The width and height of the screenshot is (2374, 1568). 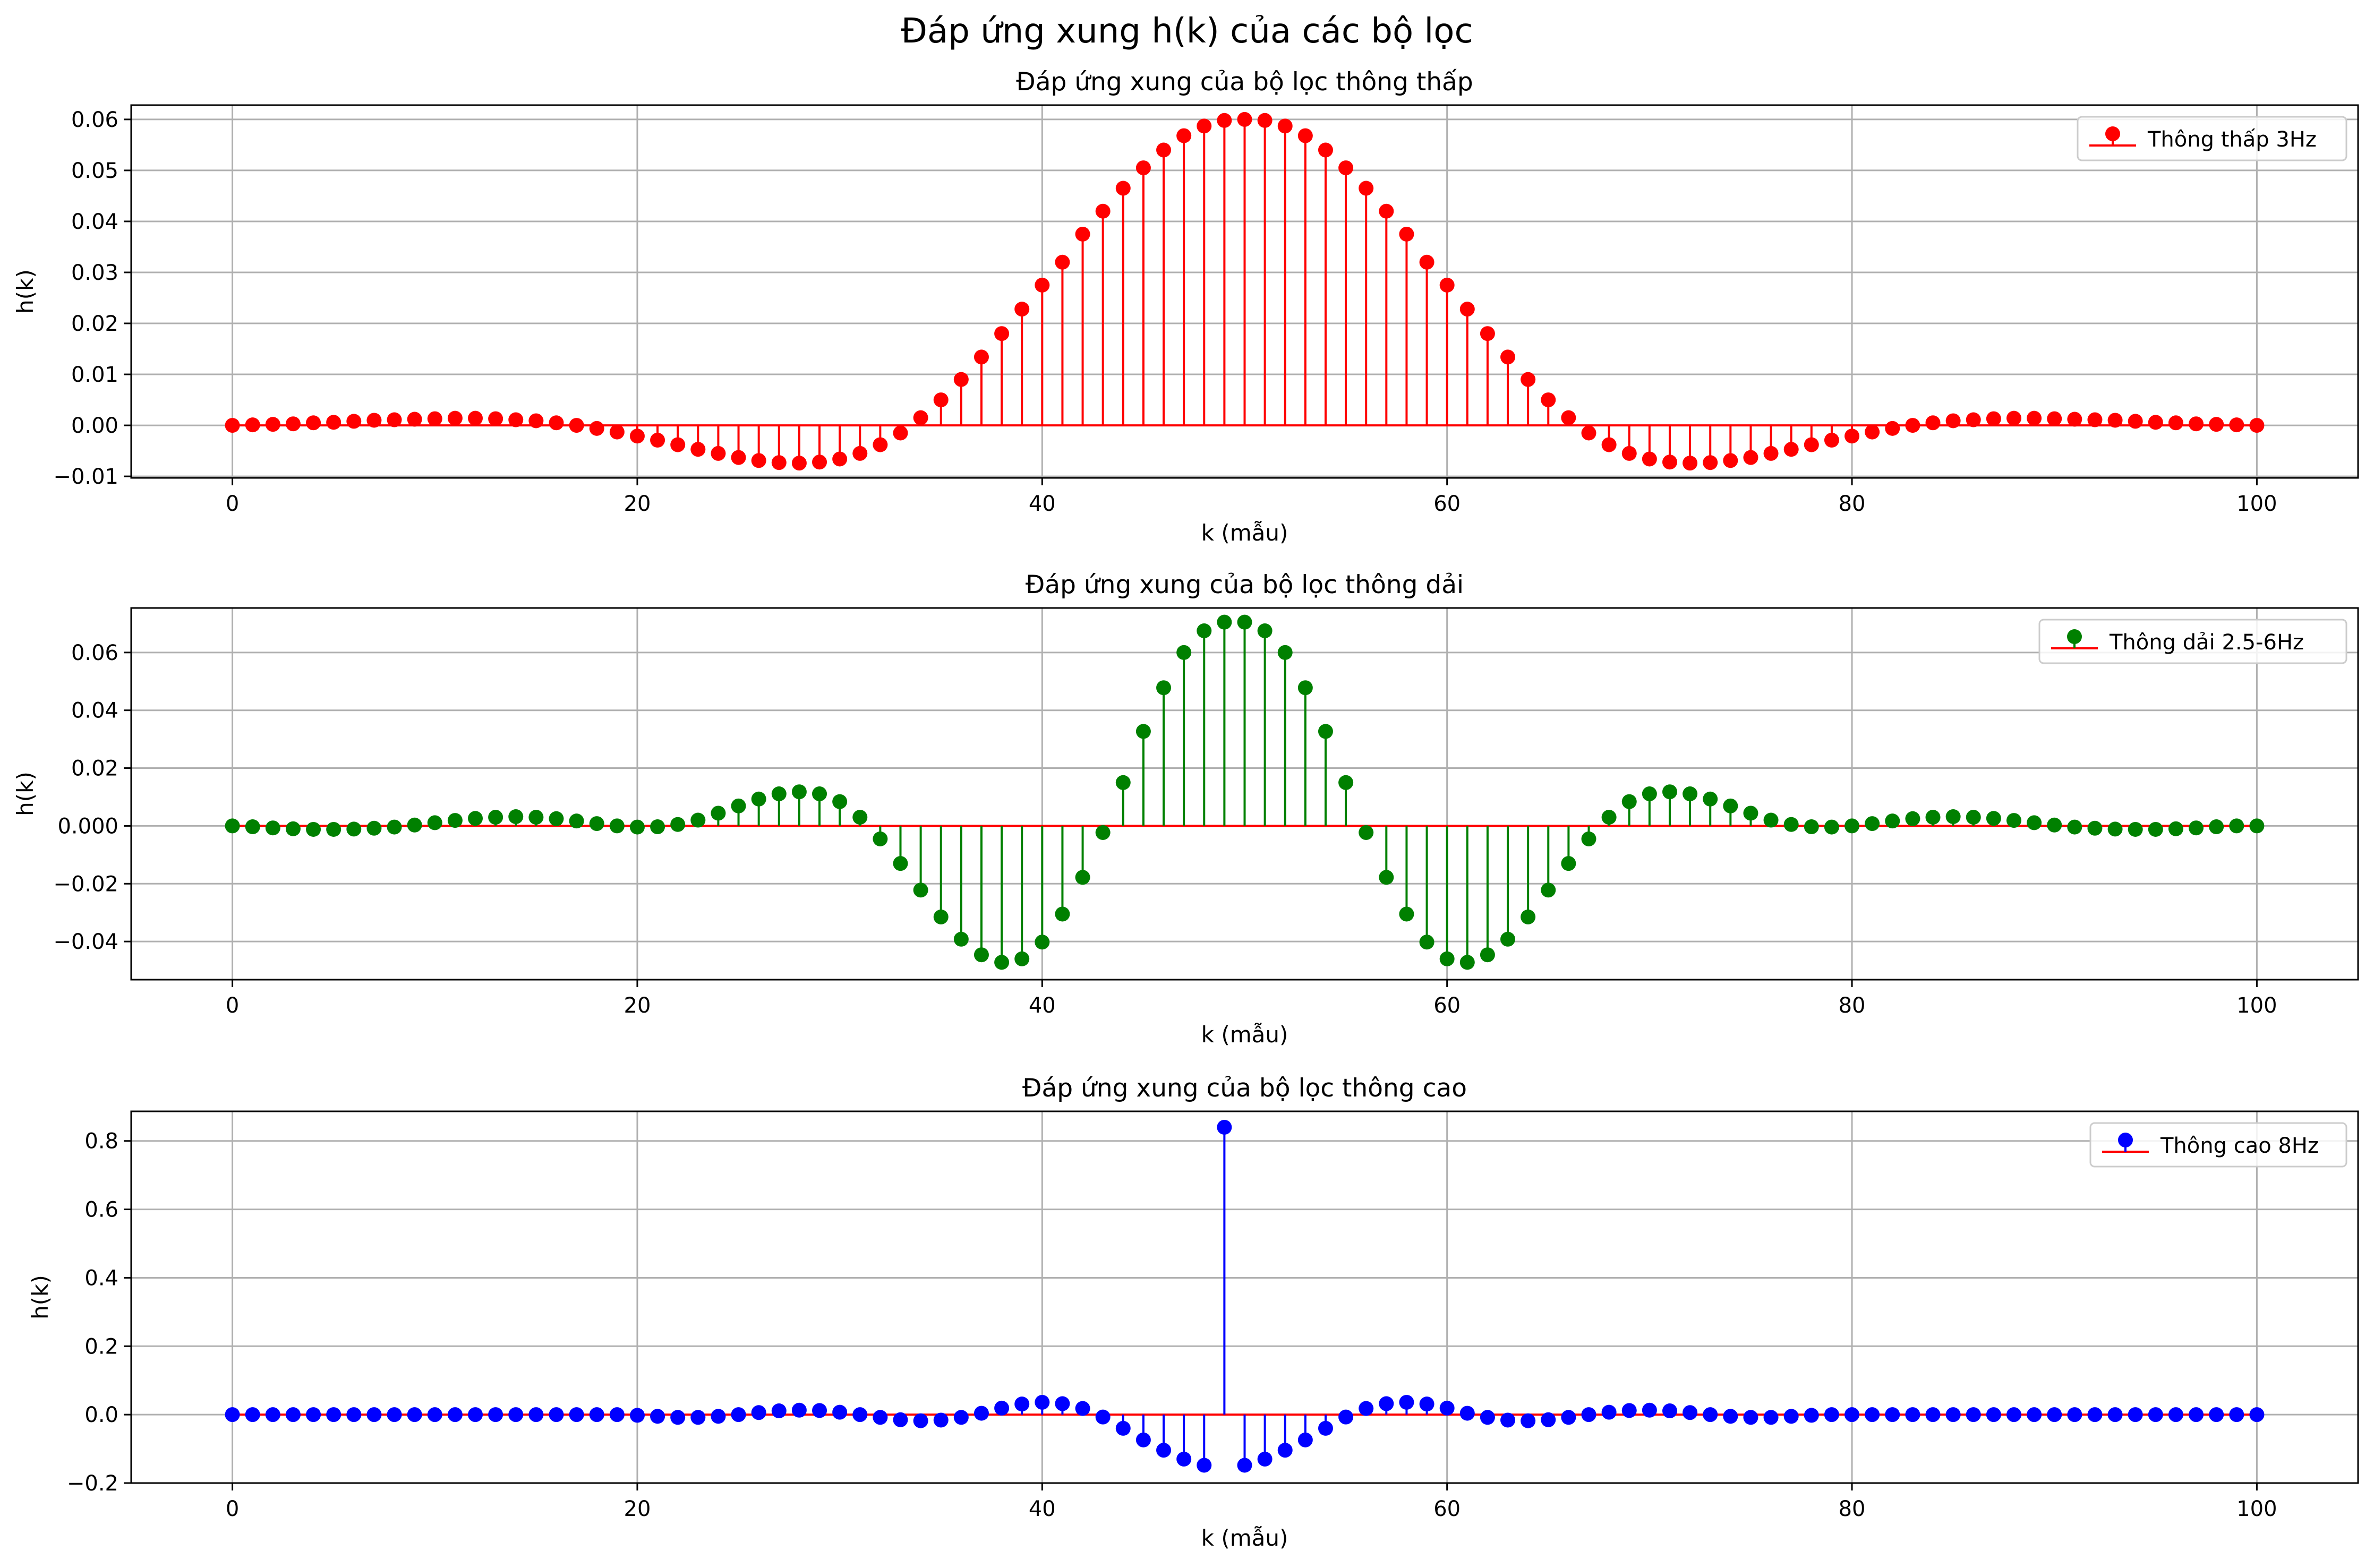 I want to click on x-tick-label: 80, so click(x=1852, y=1005).